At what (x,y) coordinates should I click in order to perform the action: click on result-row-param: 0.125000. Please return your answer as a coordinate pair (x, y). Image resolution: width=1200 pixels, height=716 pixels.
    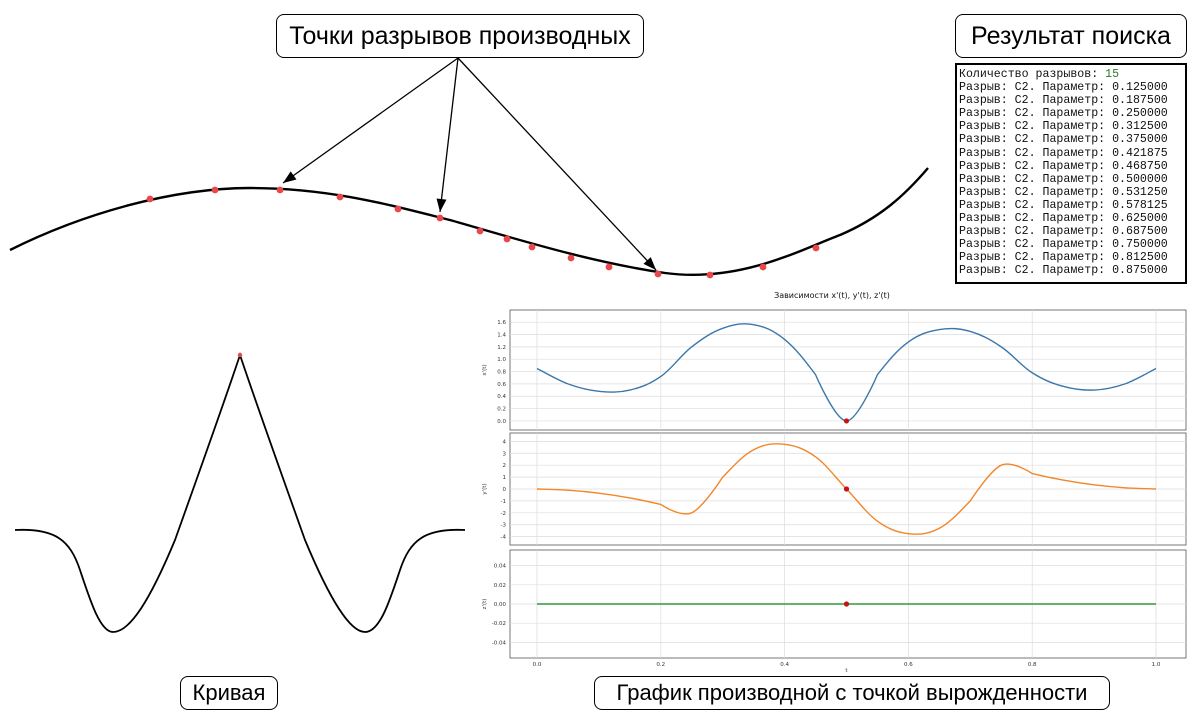
    Looking at the image, I should click on (1140, 88).